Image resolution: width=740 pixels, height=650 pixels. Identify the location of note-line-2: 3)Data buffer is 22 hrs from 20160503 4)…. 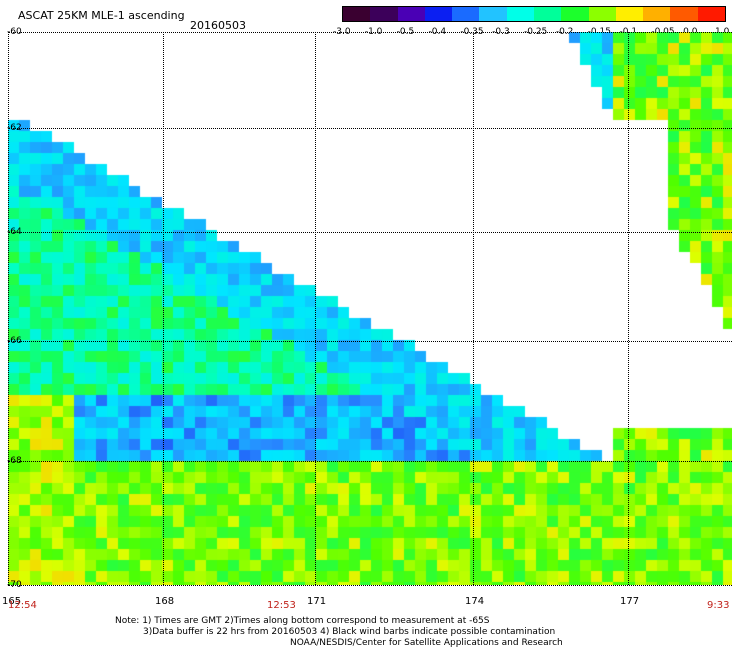
(349, 632).